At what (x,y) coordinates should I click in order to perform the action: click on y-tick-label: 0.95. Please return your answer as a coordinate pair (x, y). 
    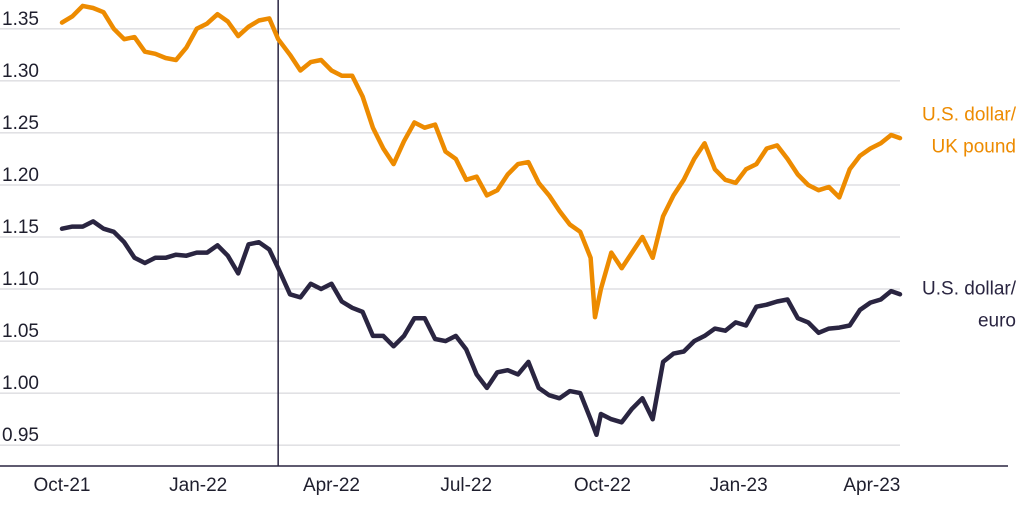
    Looking at the image, I should click on (20, 435).